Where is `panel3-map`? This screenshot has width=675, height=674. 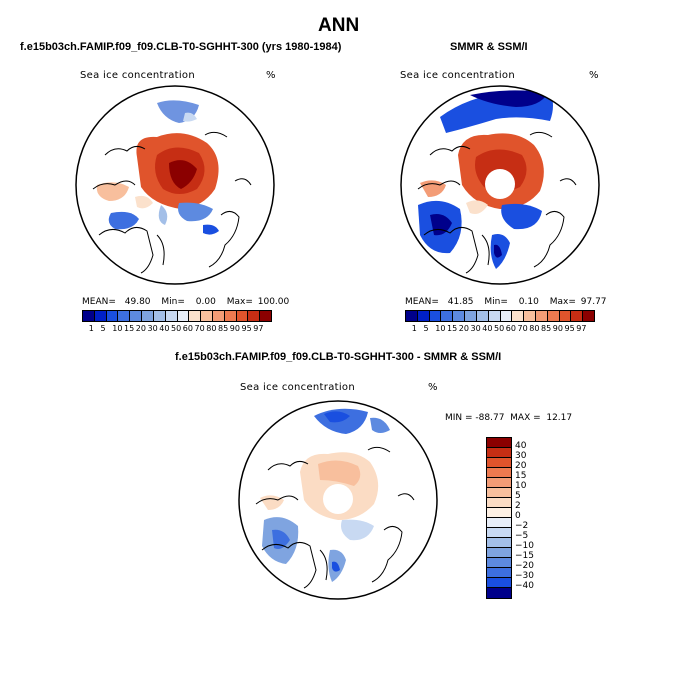
panel3-map is located at coordinates (338, 500).